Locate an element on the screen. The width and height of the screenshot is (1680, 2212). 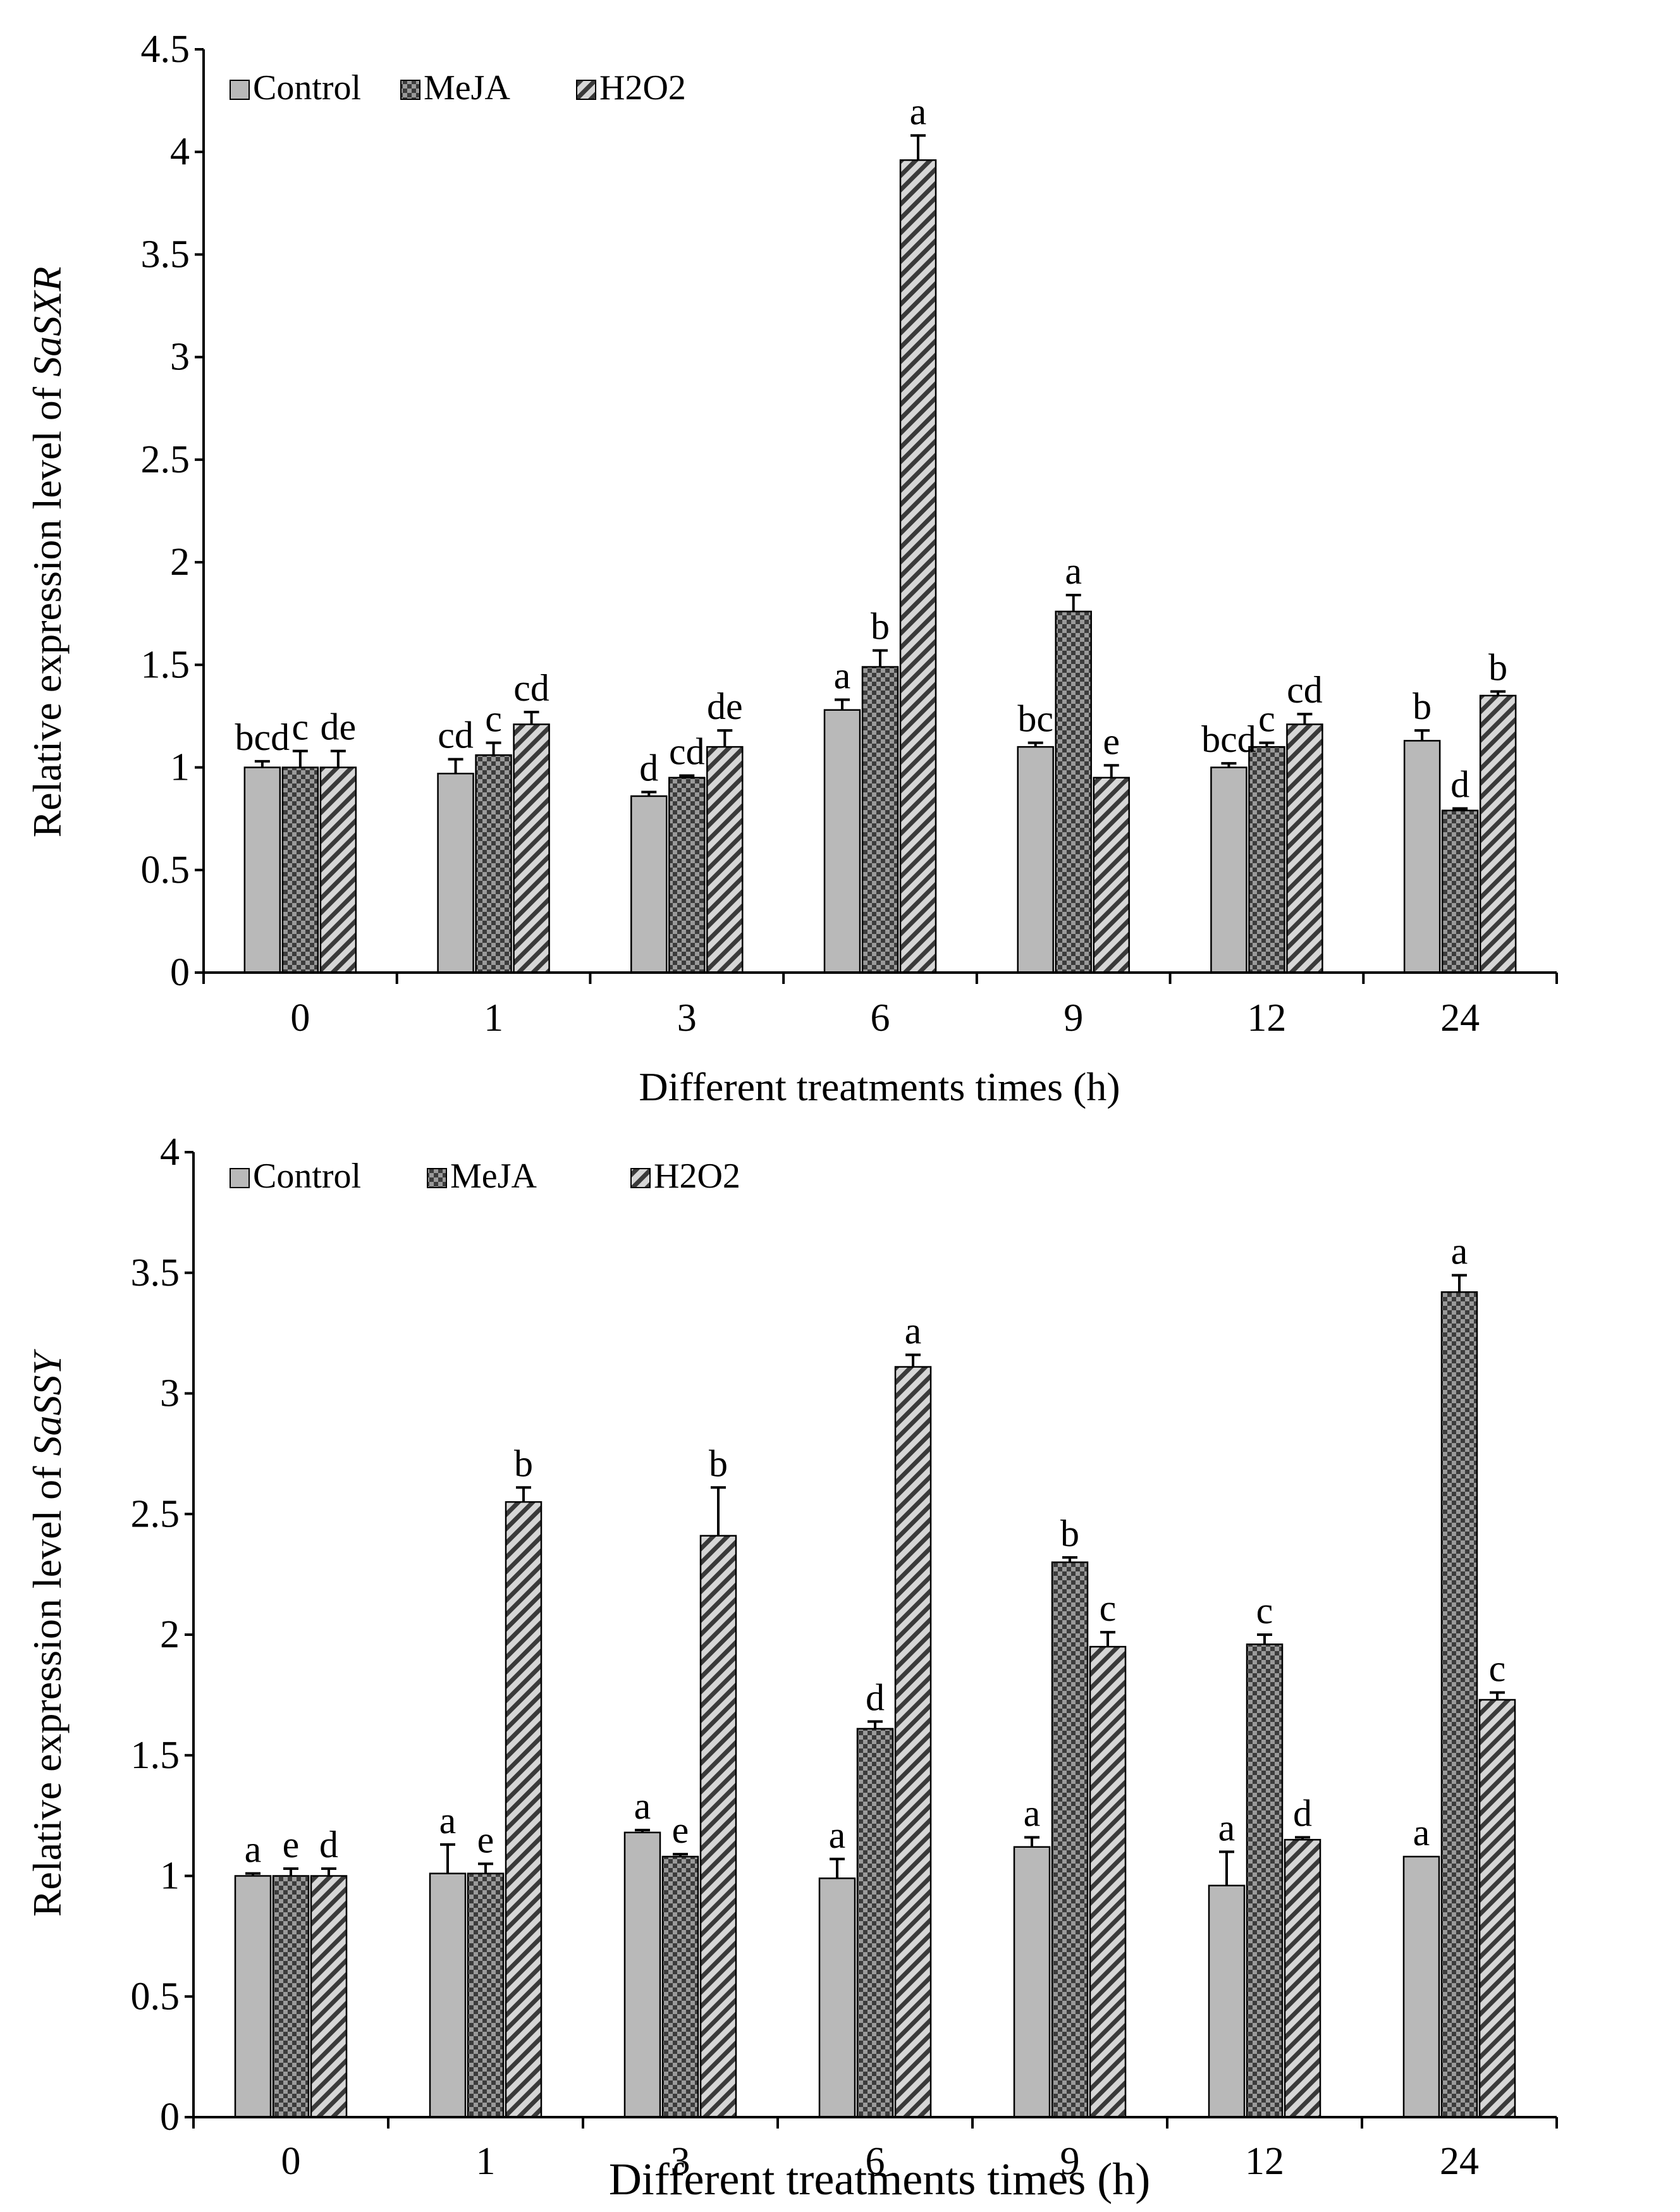
sasxr-x-tick-label: 1 is located at coordinates (493, 1018).